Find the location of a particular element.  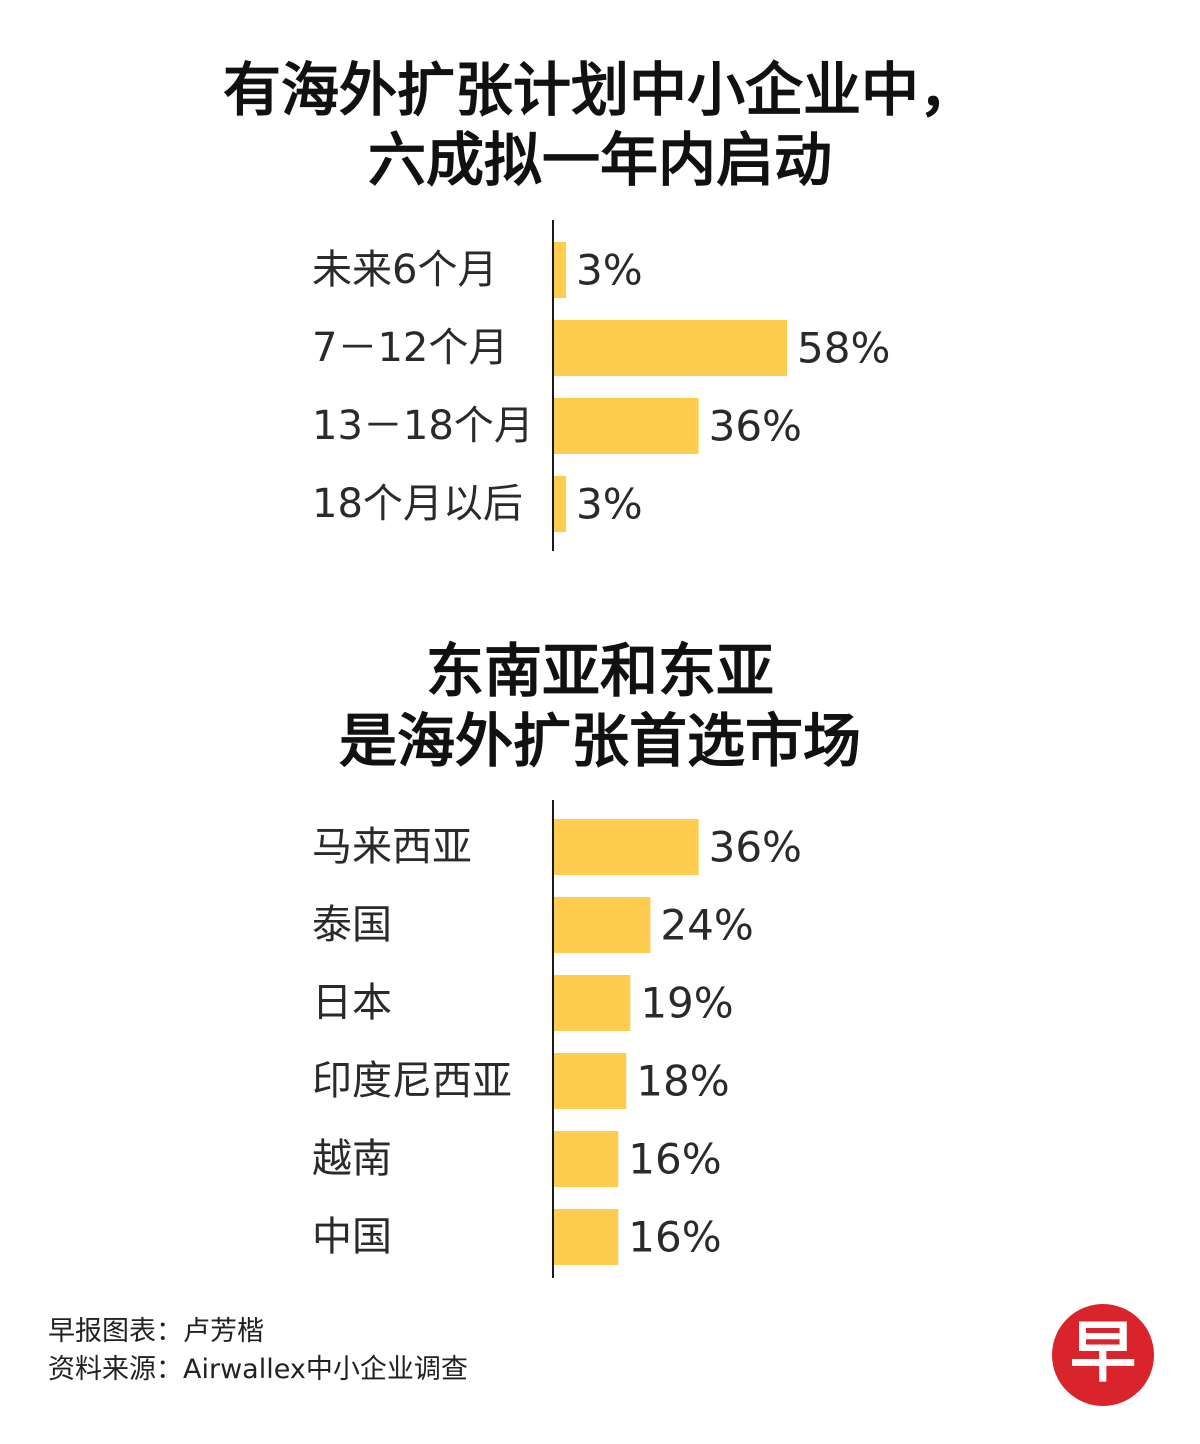

chart-2-title-line-2: 是海外扩张首选市场 is located at coordinates (599, 741).